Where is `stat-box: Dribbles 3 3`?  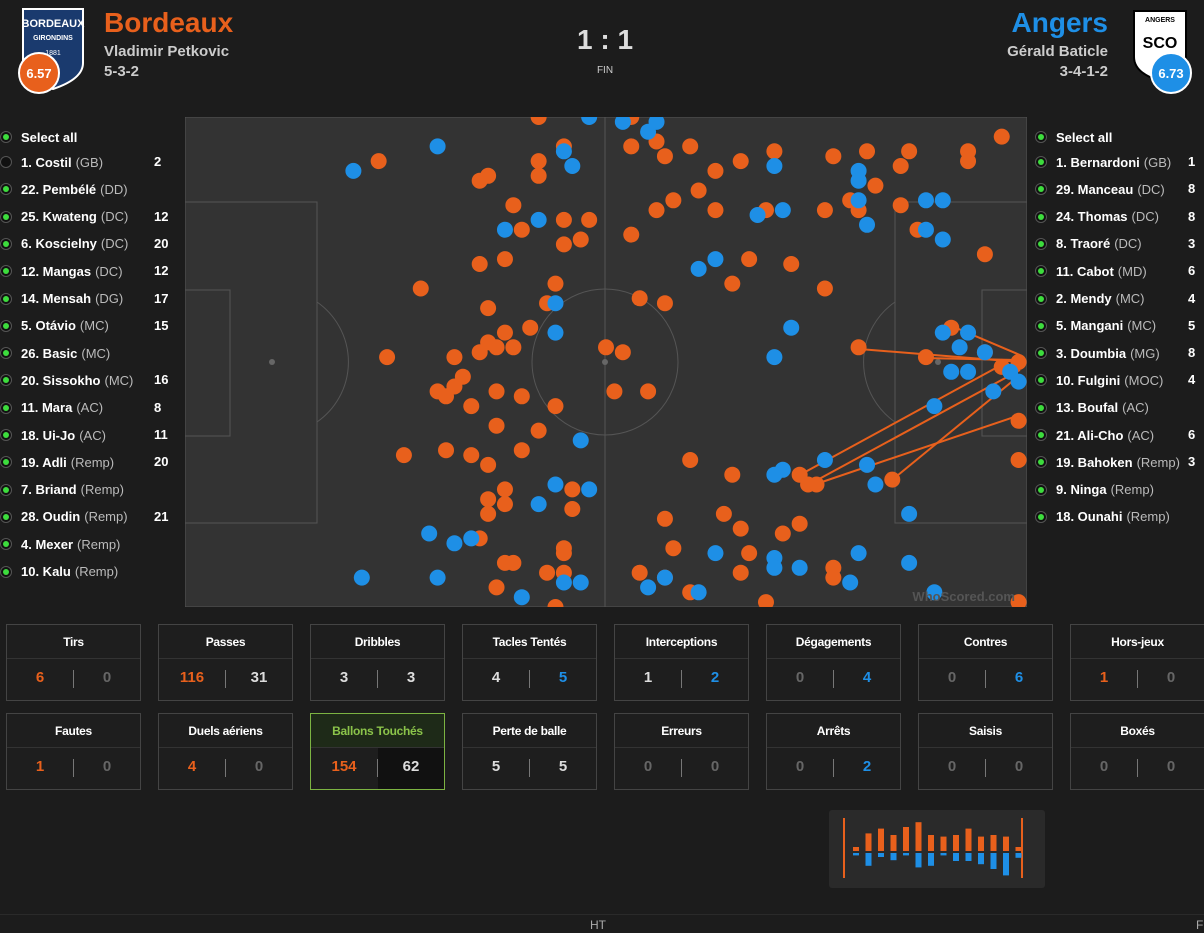
stat-box: Dribbles 3 3 is located at coordinates (377, 662).